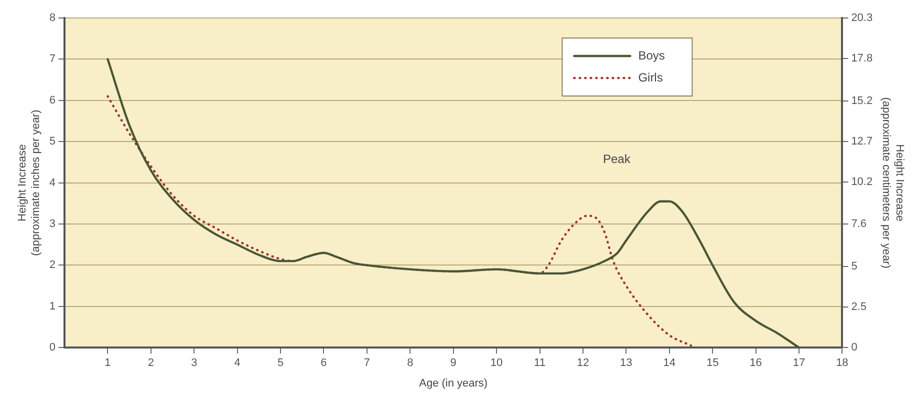  Describe the element at coordinates (367, 363) in the screenshot. I see `x-tick-label: 7` at that location.